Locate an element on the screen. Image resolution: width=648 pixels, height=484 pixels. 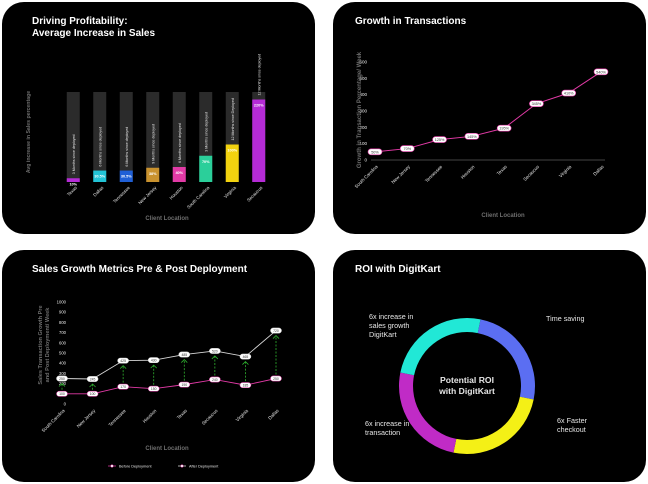
slice-label: 6x increase in sales growth DigitKart is located at coordinates (391, 325).